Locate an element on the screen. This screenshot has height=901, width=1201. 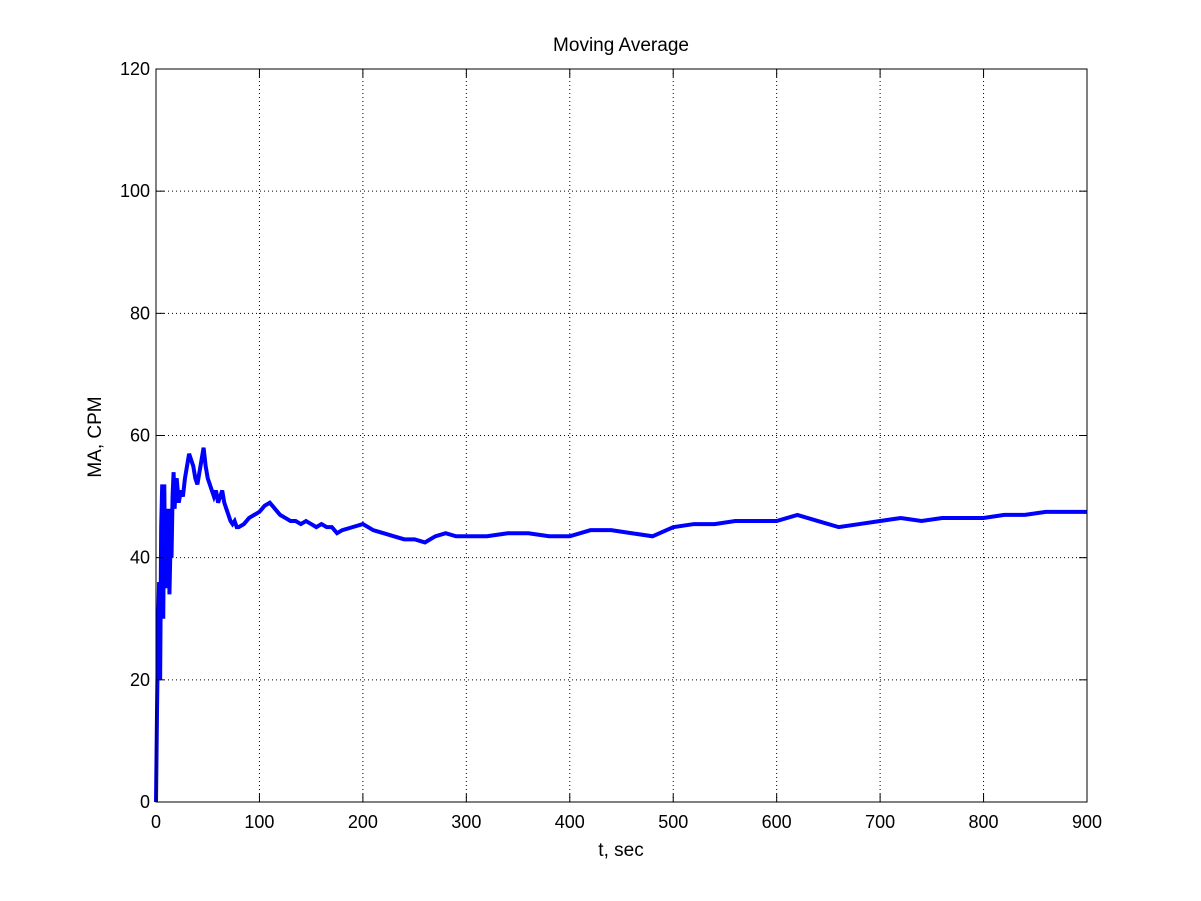
x-tick-label: 600 is located at coordinates (777, 822).